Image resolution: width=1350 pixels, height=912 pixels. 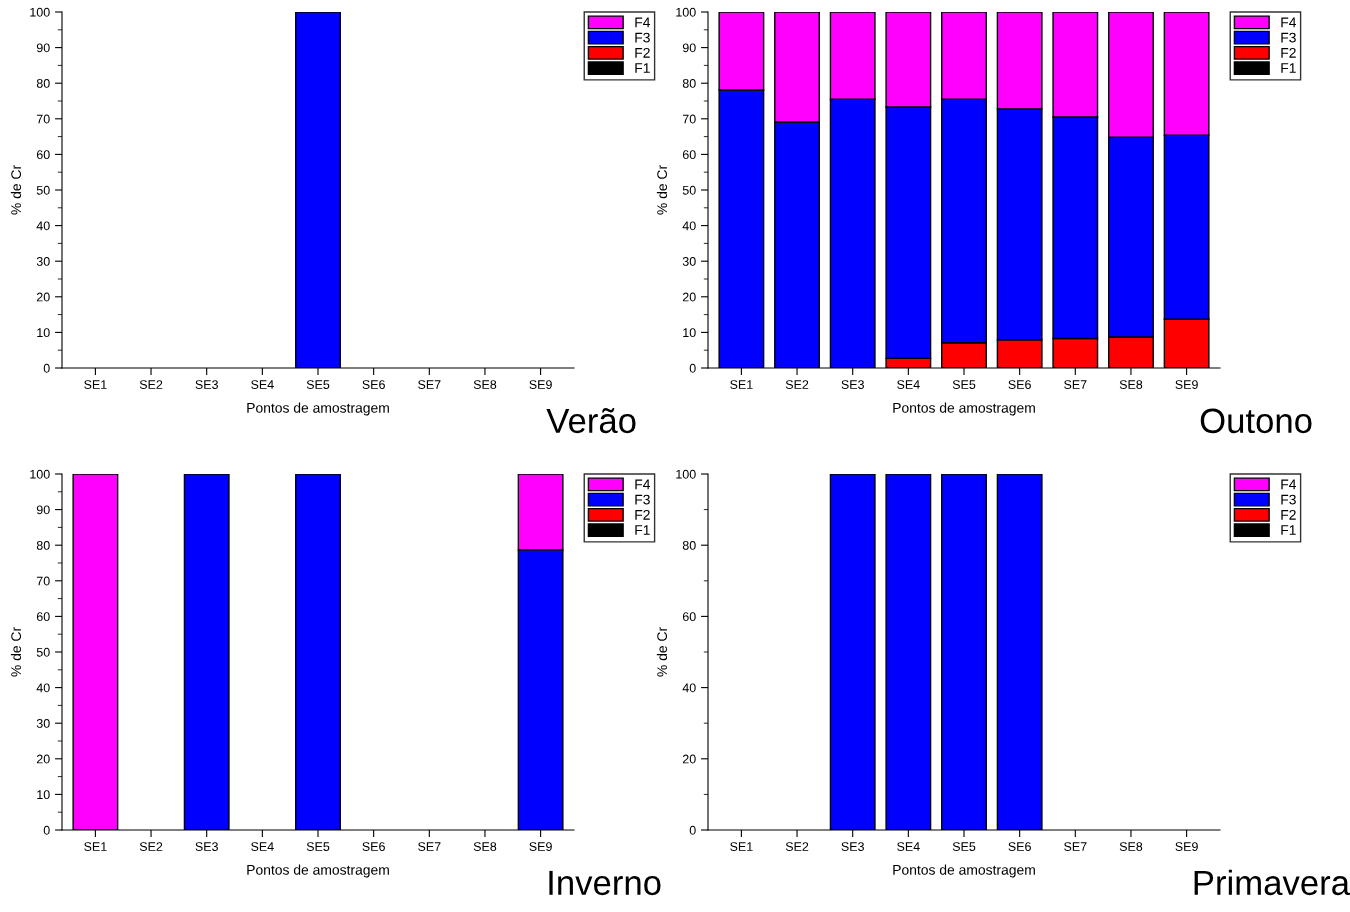 I want to click on text: Inverno, so click(x=605, y=883).